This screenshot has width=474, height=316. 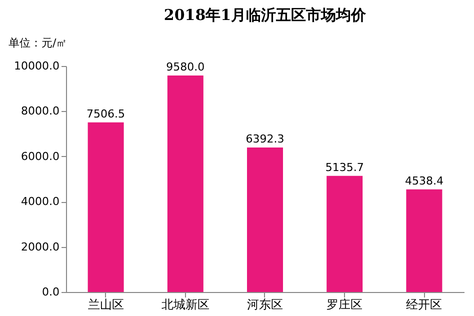 What do you see at coordinates (38, 43) in the screenshot?
I see `y-axis-title: 单位：元/㎡` at bounding box center [38, 43].